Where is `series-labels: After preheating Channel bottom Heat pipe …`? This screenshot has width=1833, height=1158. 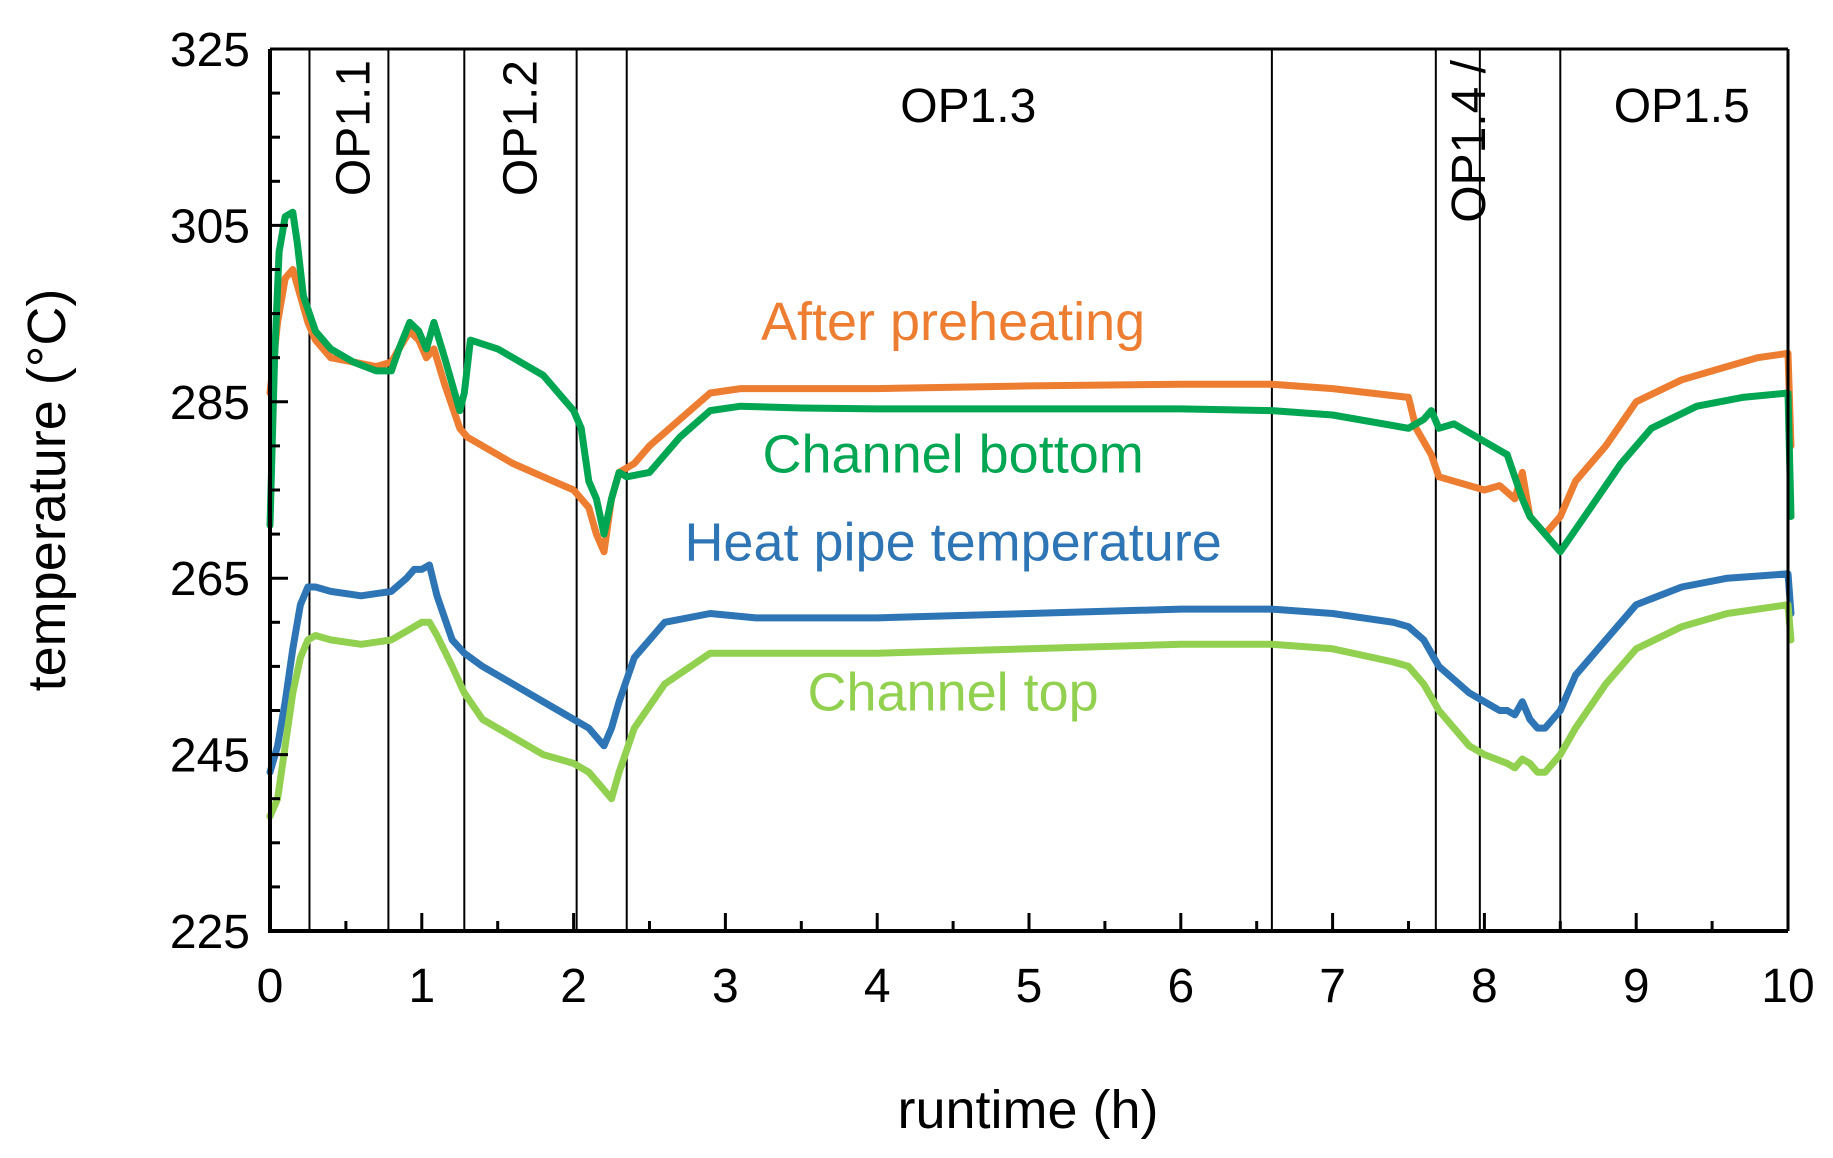 series-labels: After preheating Channel bottom Heat pipe … is located at coordinates (952, 507).